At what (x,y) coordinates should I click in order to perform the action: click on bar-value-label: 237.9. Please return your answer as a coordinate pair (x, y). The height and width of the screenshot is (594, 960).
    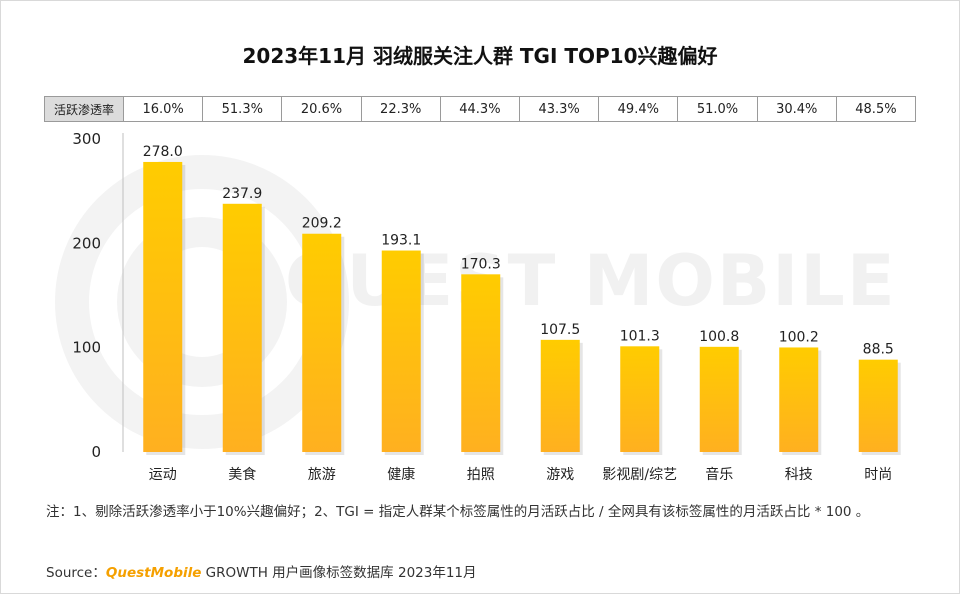
    Looking at the image, I should click on (242, 194).